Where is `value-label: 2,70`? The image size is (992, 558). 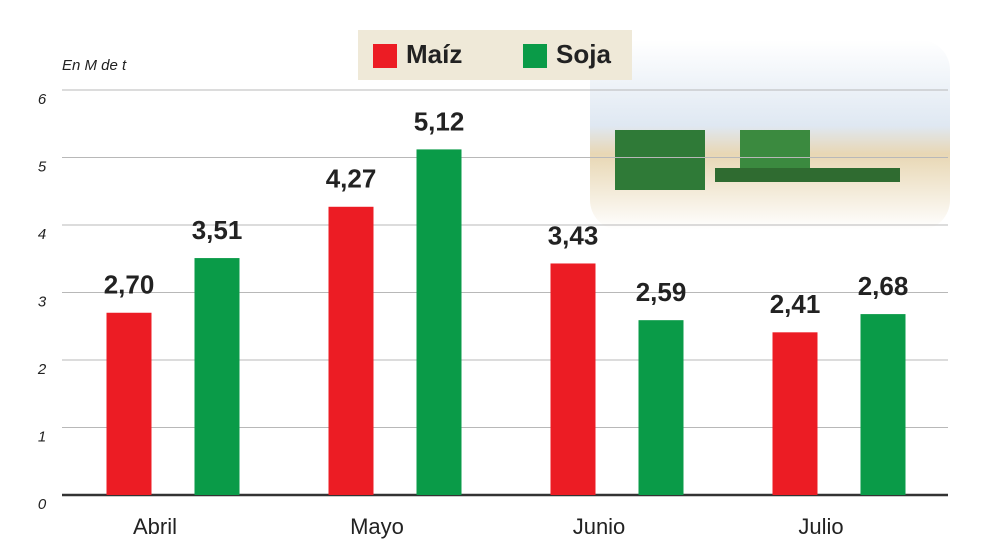 value-label: 2,70 is located at coordinates (129, 285).